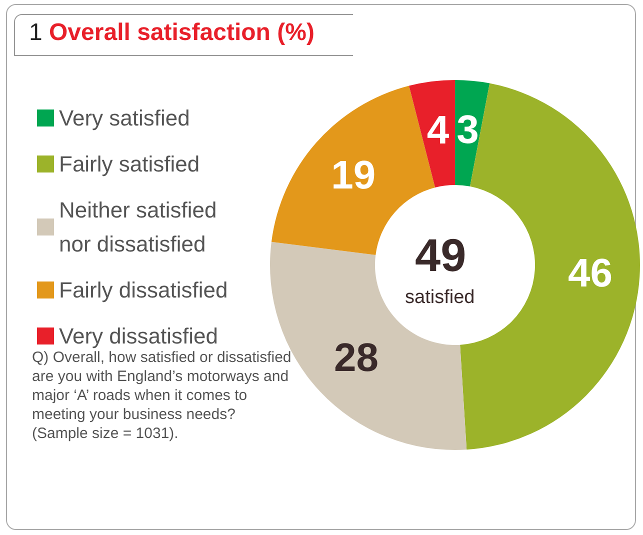 The width and height of the screenshot is (643, 535). I want to click on text: Q) Overall, how satisfied or dissatisfied are you with England’s motorways and major ‘A’ roads when it comes to meeting your business needs? (Sample size = 1031)., so click(162, 395).